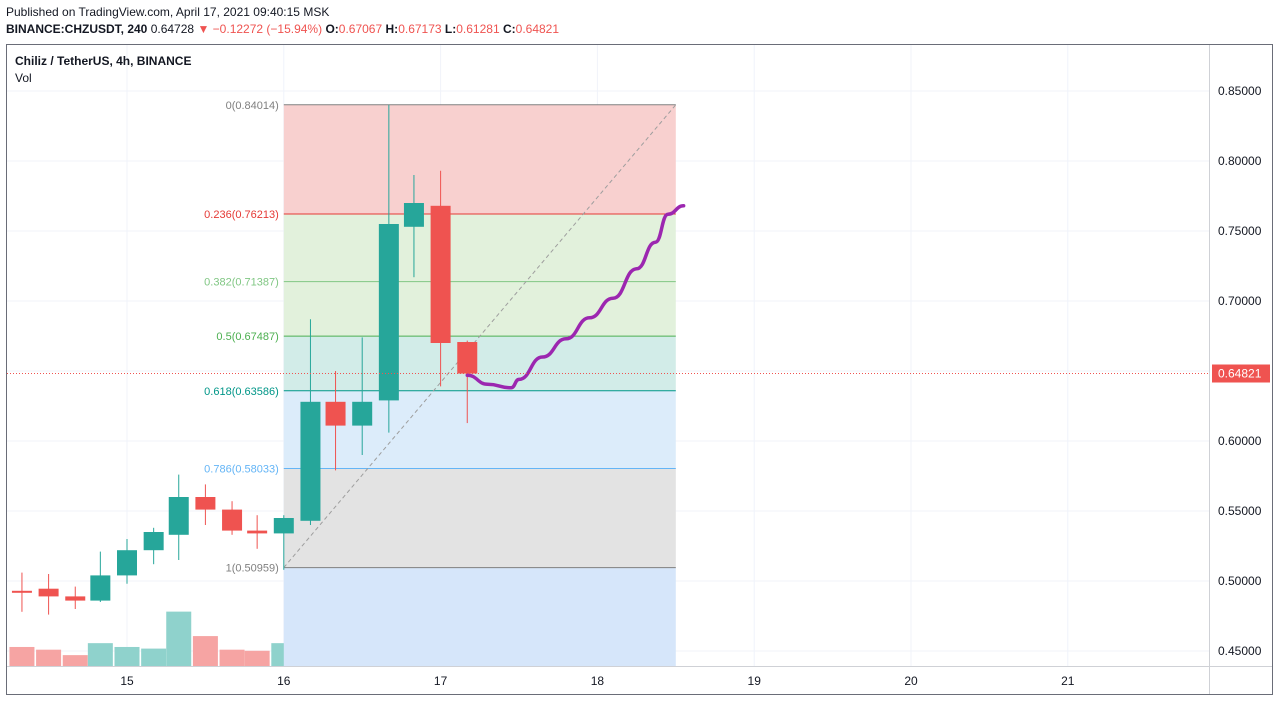 This screenshot has width=1280, height=701. What do you see at coordinates (392, 29) in the screenshot?
I see `high-label: H:` at bounding box center [392, 29].